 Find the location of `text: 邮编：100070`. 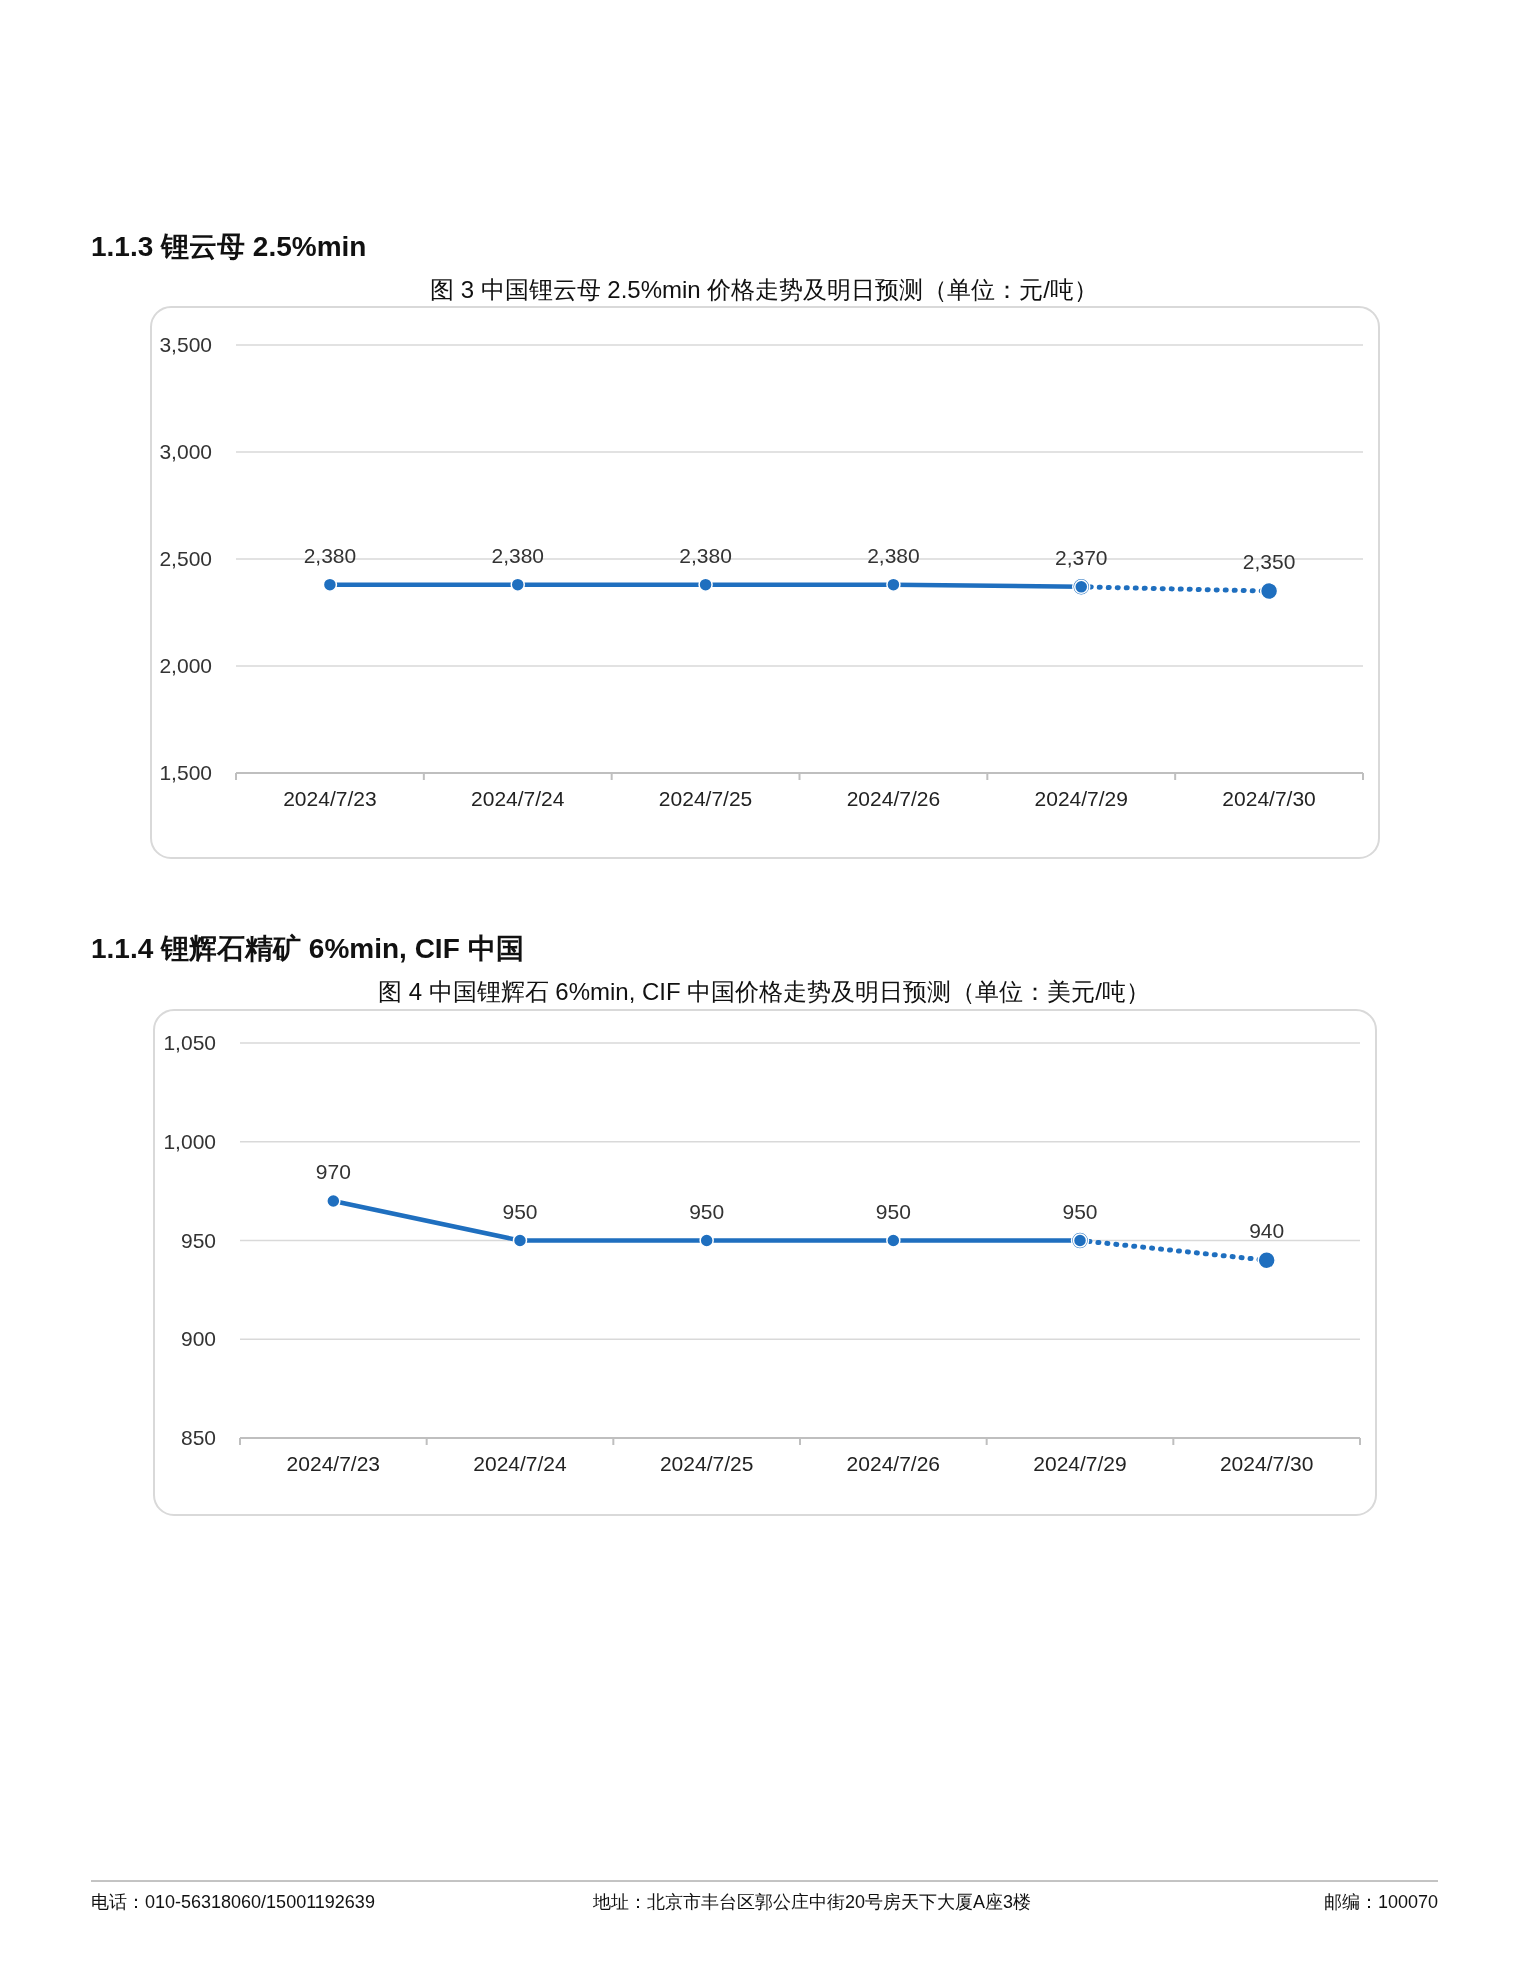

text: 邮编：100070 is located at coordinates (1380, 1902).